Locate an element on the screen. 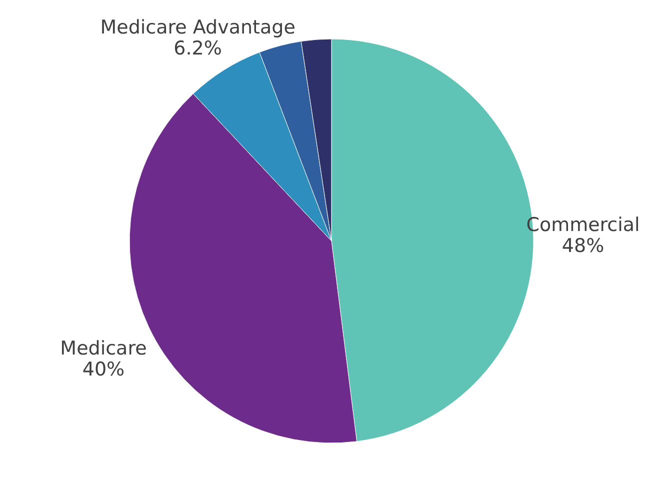  data-label: 6.2% is located at coordinates (198, 48).